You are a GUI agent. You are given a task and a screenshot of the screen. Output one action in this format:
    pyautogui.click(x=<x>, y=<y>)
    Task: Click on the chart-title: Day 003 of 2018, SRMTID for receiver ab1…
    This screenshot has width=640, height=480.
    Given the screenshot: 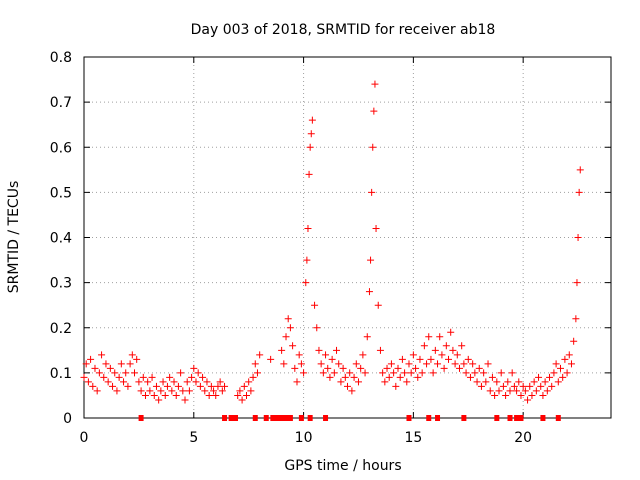 What is the action you would take?
    pyautogui.click(x=343, y=30)
    